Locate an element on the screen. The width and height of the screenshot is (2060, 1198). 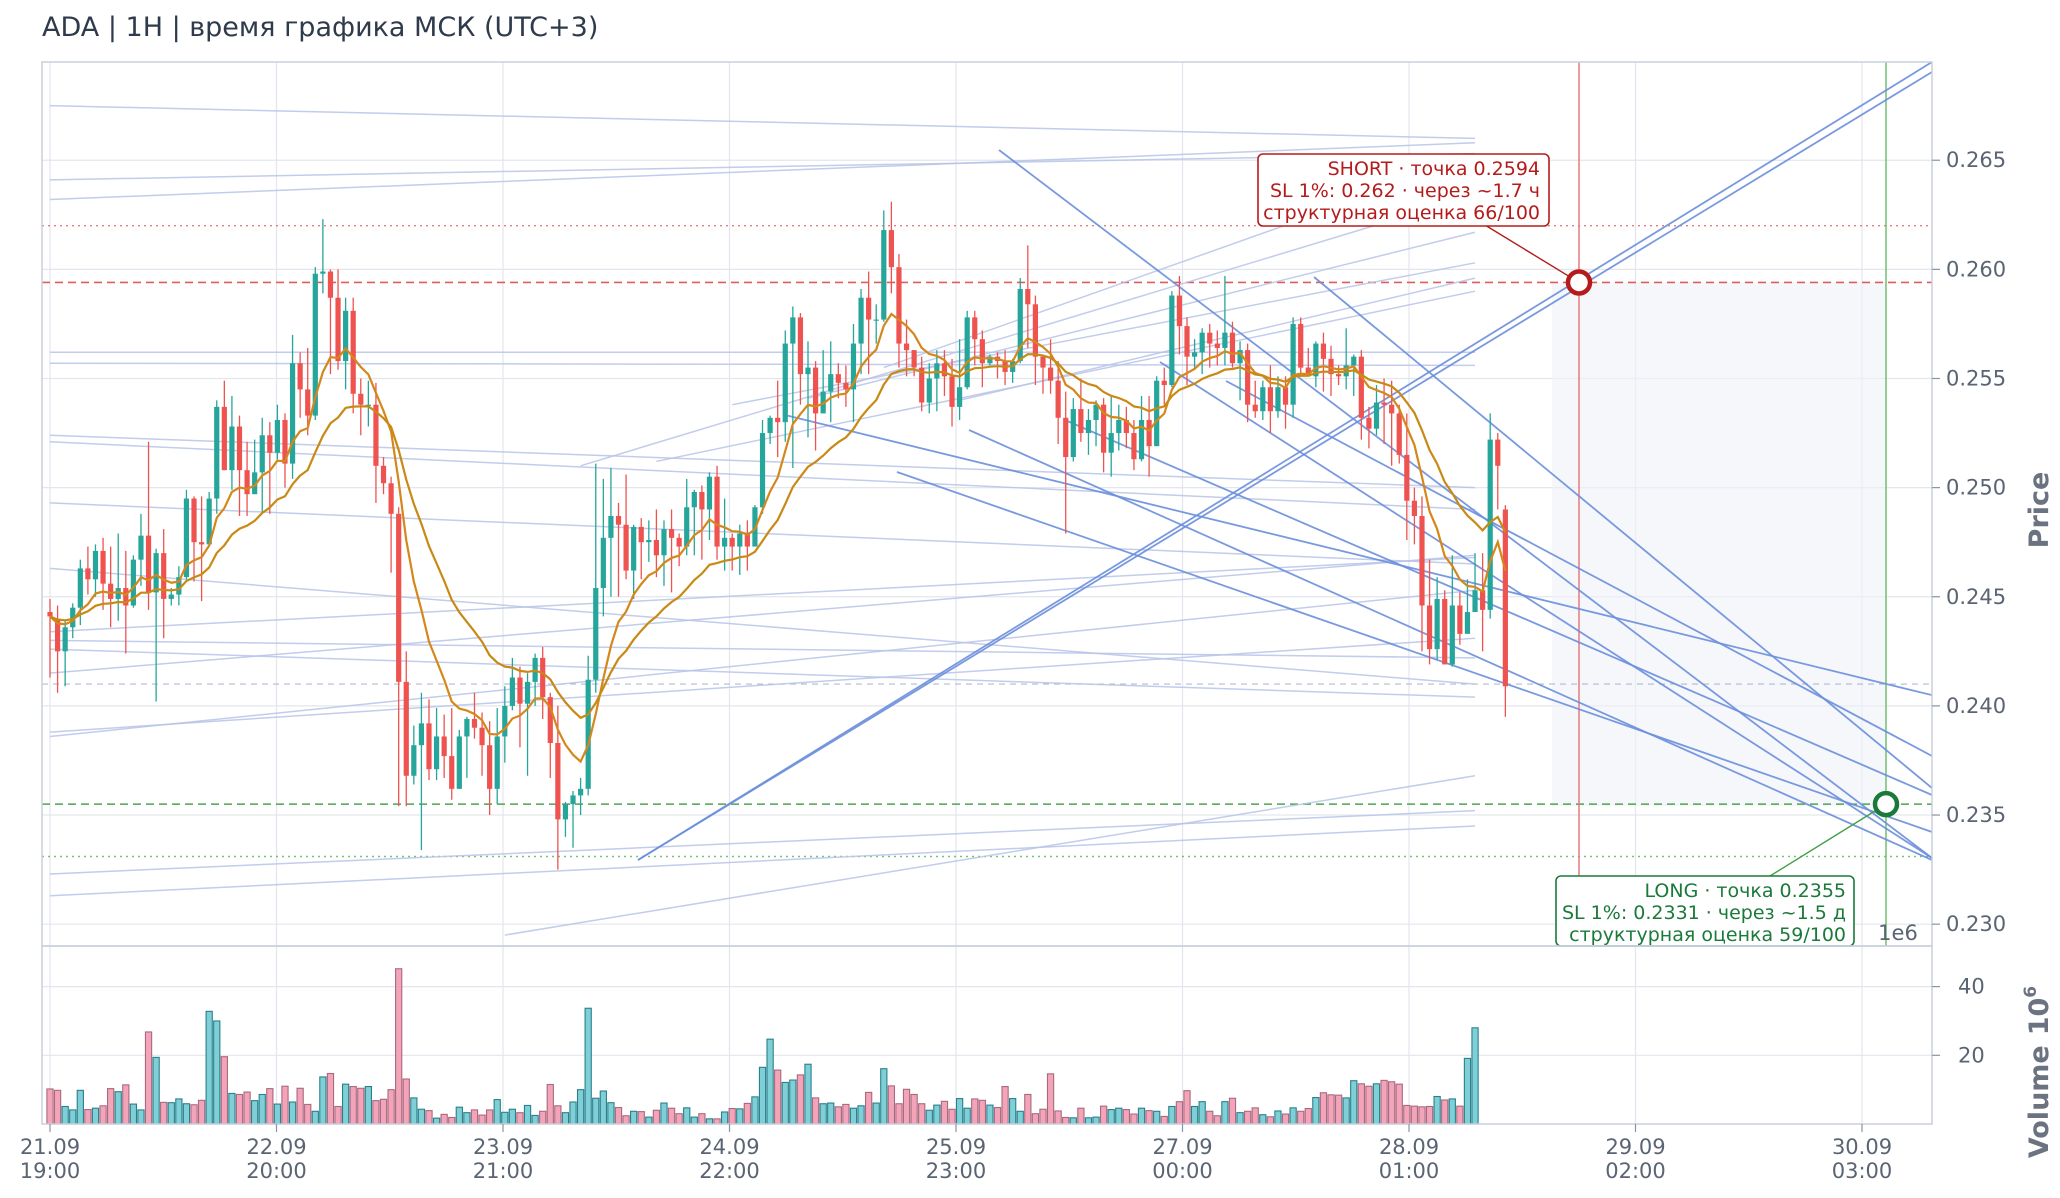
price-tick-label: 0.250 is located at coordinates (1976, 488).